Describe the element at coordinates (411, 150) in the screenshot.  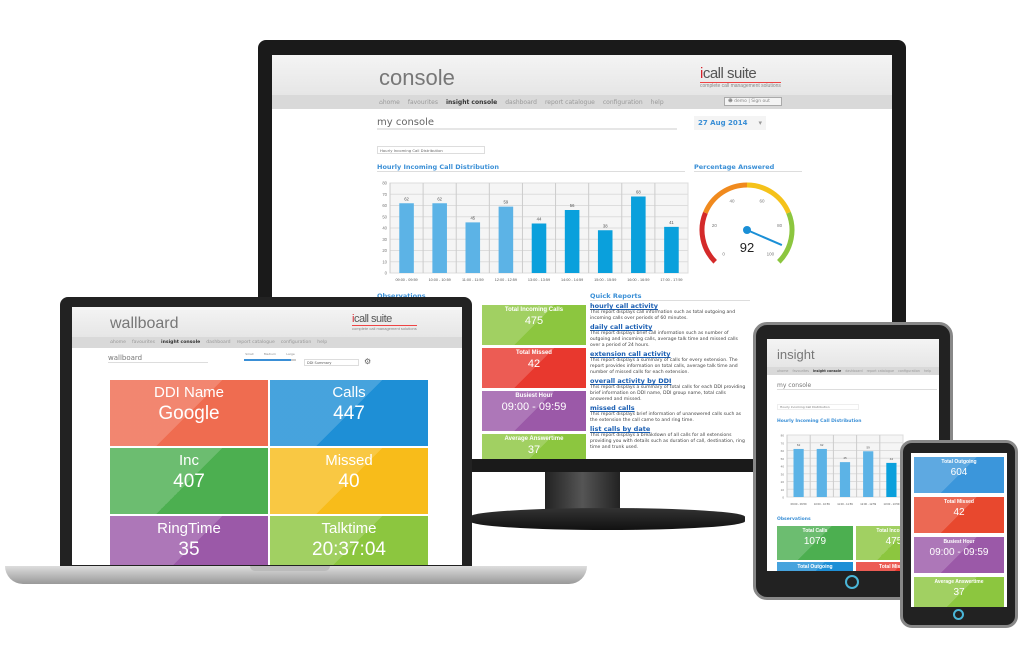
I see `report-select-value: Hourly Incoming Call Distribution` at that location.